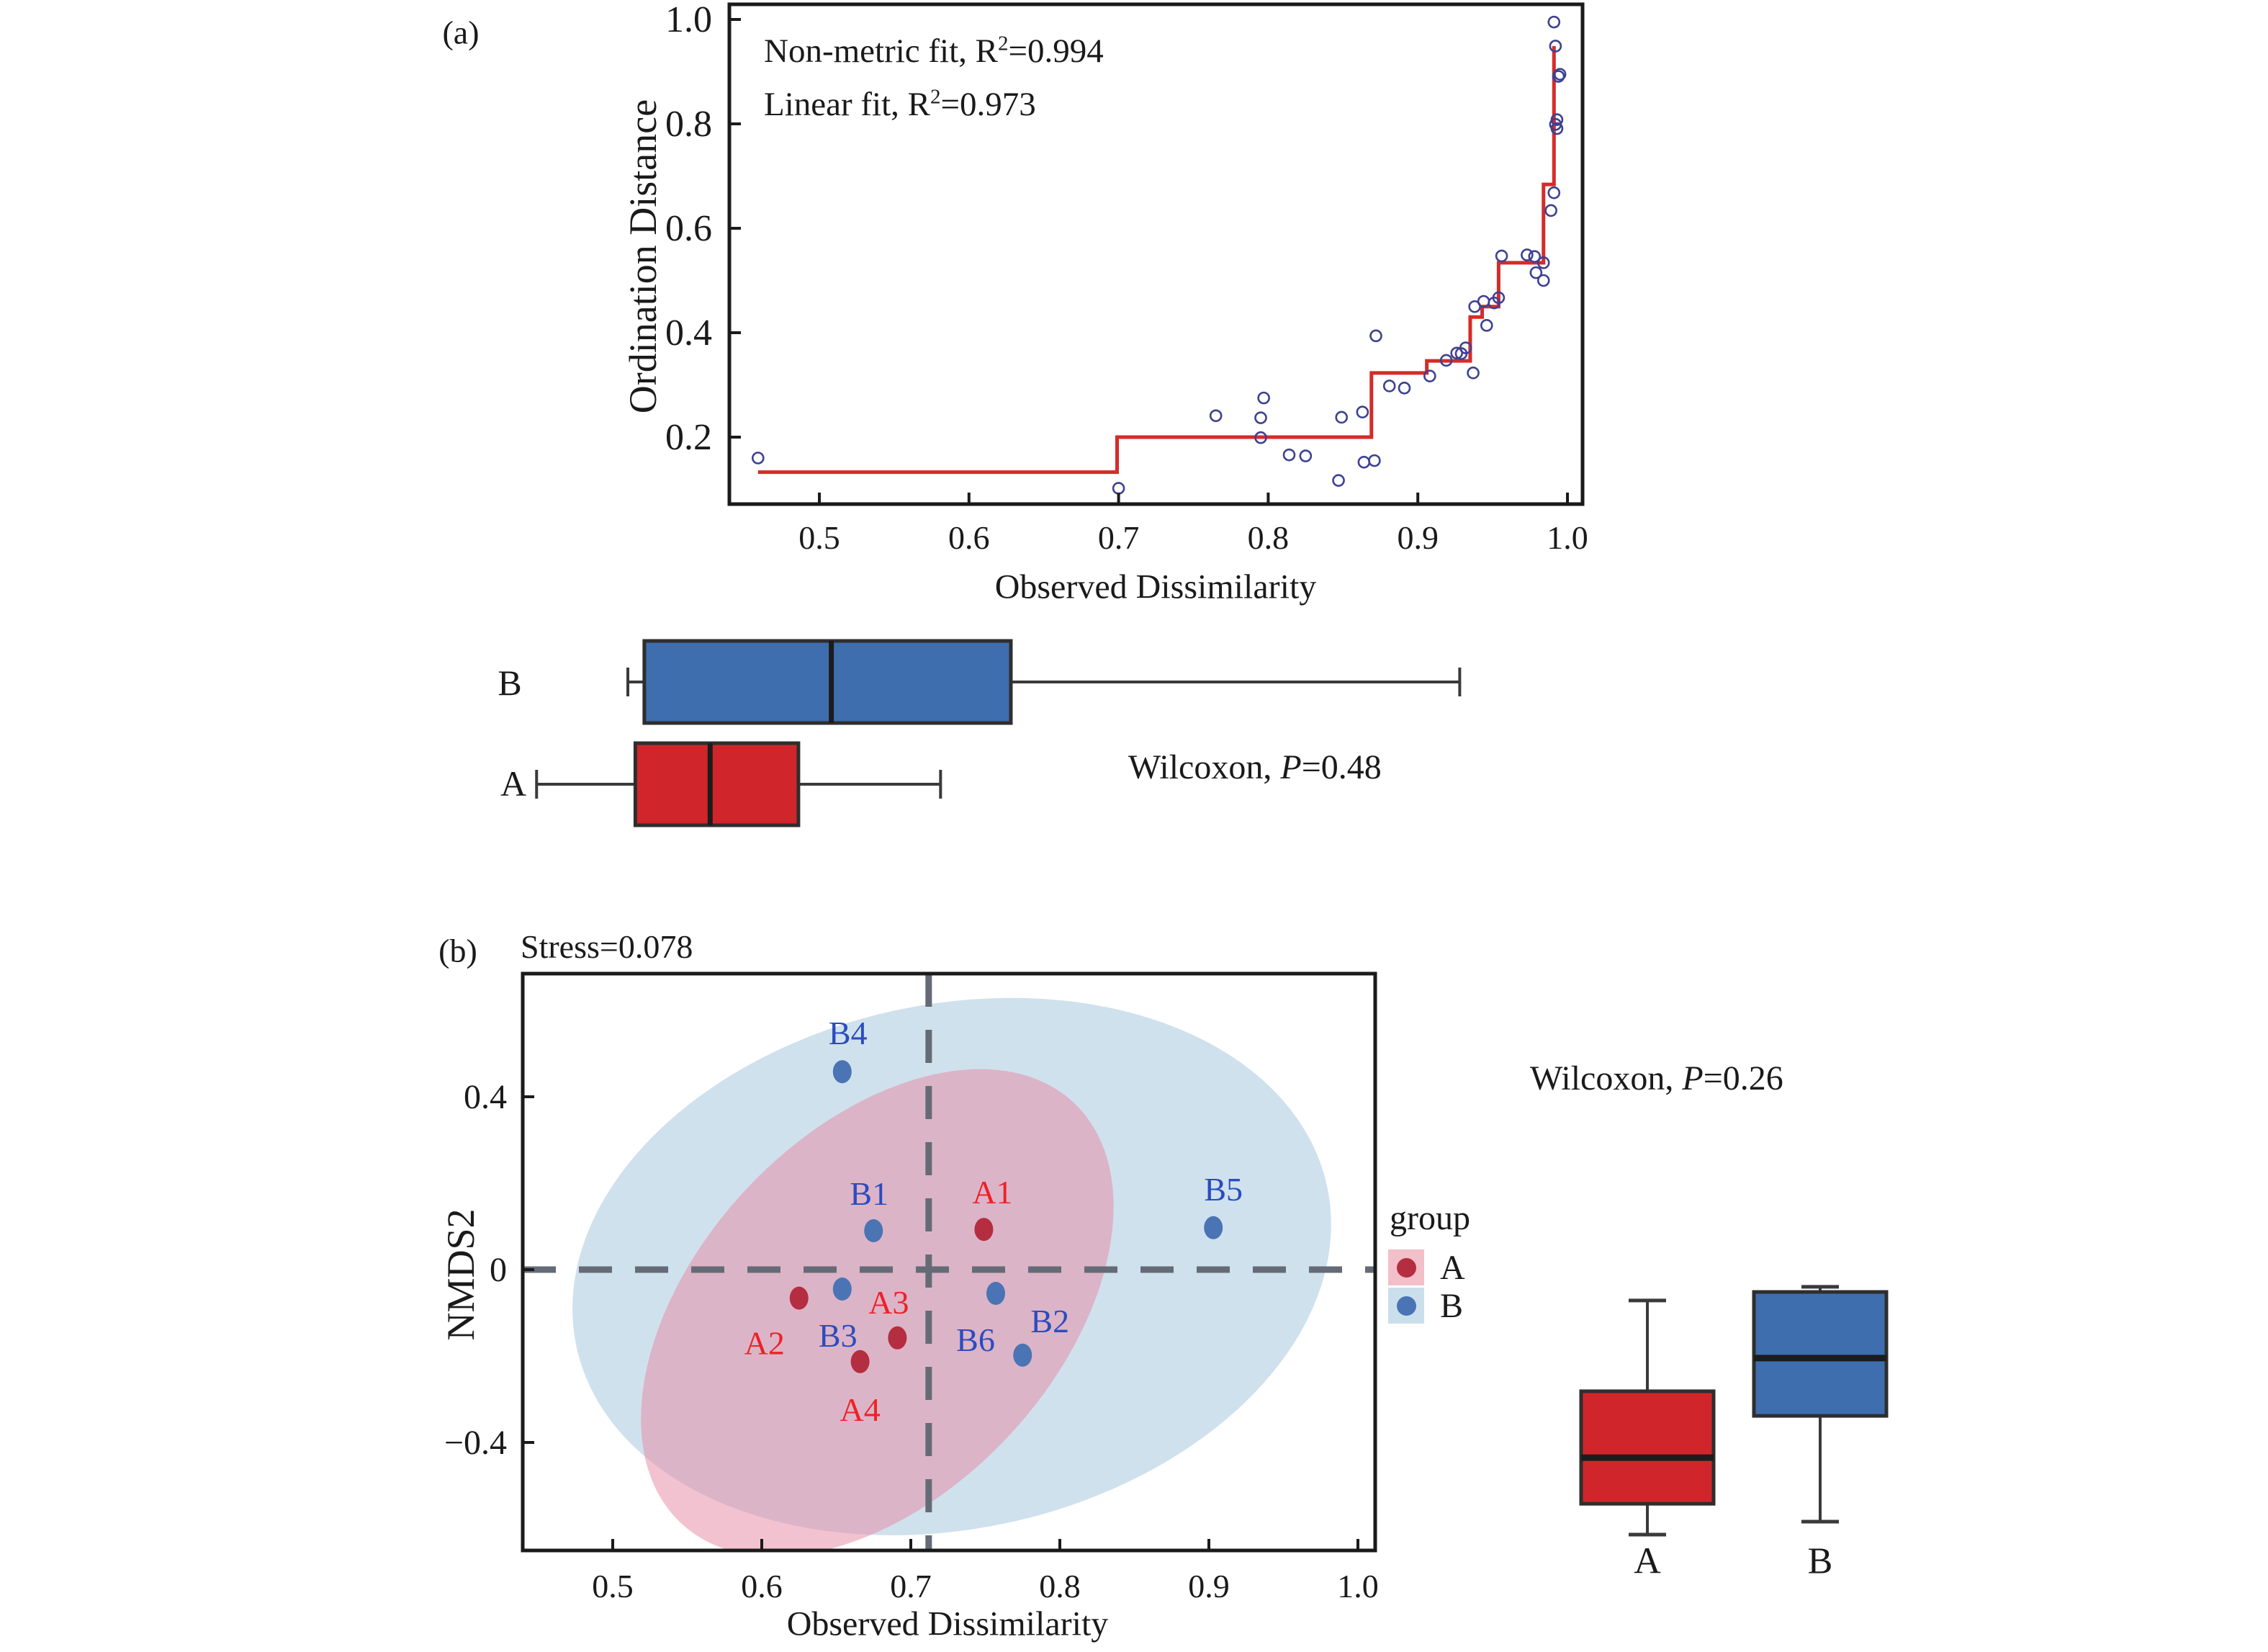 This screenshot has width=2268, height=1652. I want to click on panel-b-y-tick-label: 0, so click(498, 1270).